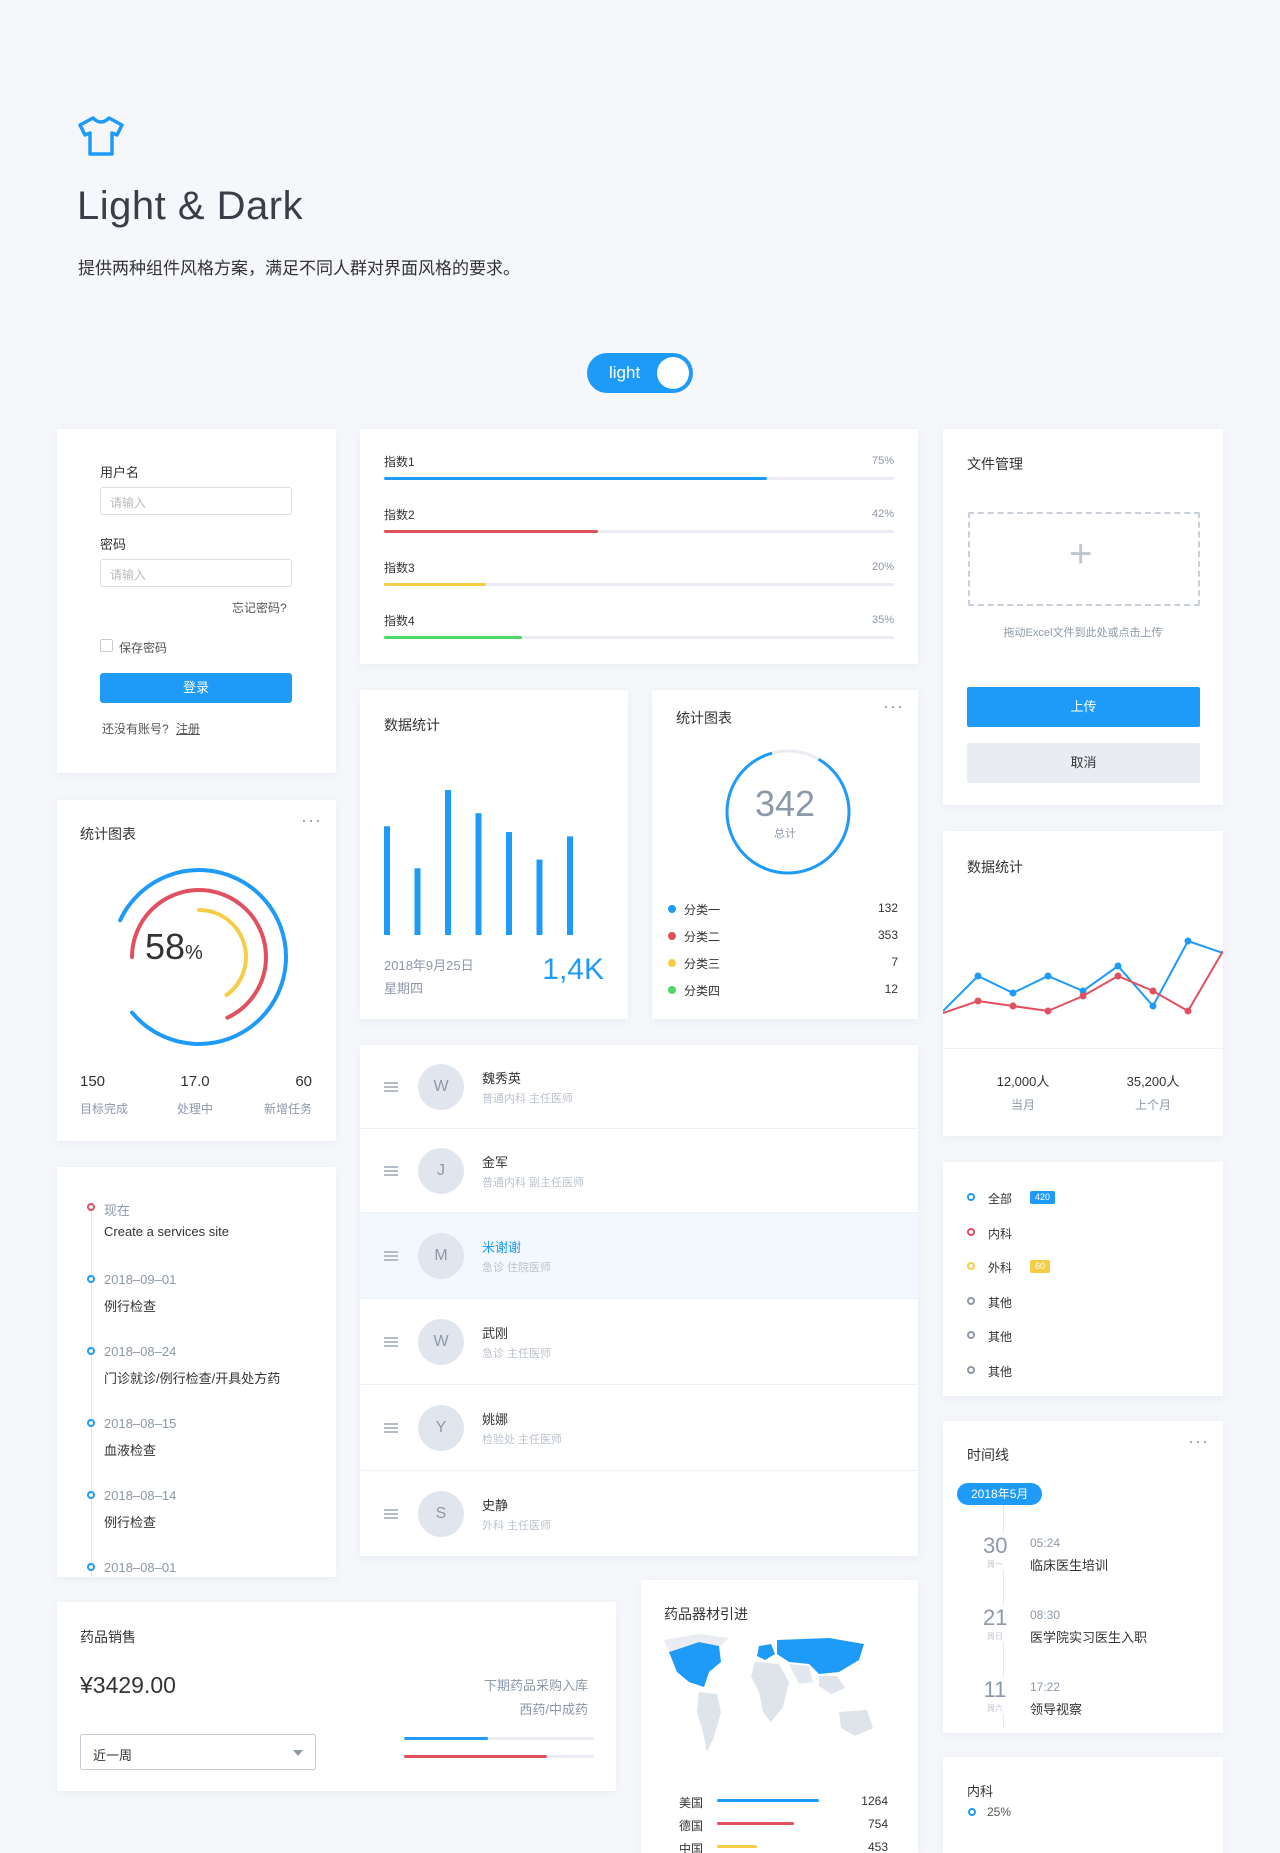  Describe the element at coordinates (988, 1455) in the screenshot. I see `timeline-title: 时间线` at that location.